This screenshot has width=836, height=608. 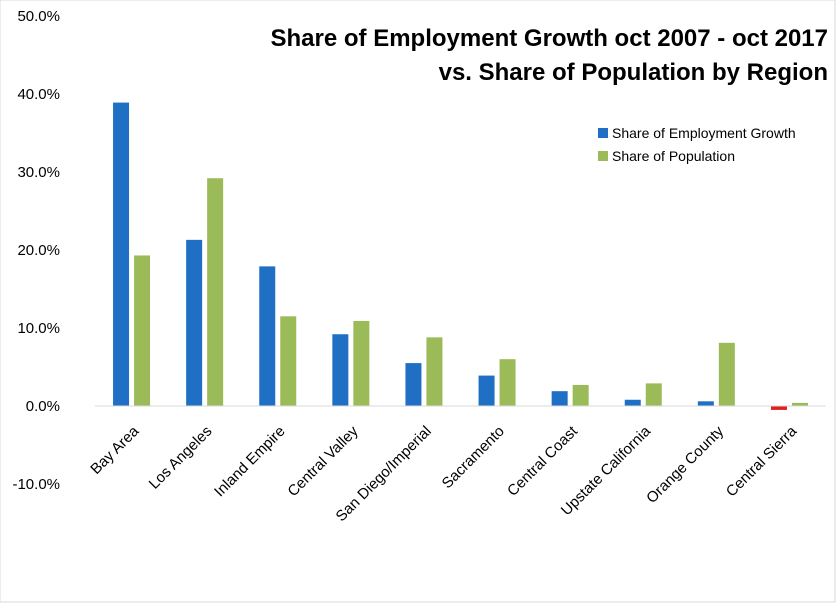 I want to click on y-tick-label: 0.0%, so click(x=43, y=406).